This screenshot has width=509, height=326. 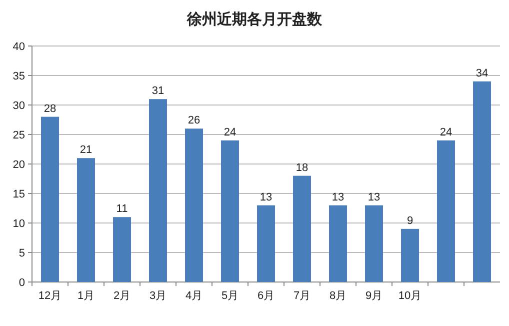 I want to click on data-label: 28, so click(x=50, y=108).